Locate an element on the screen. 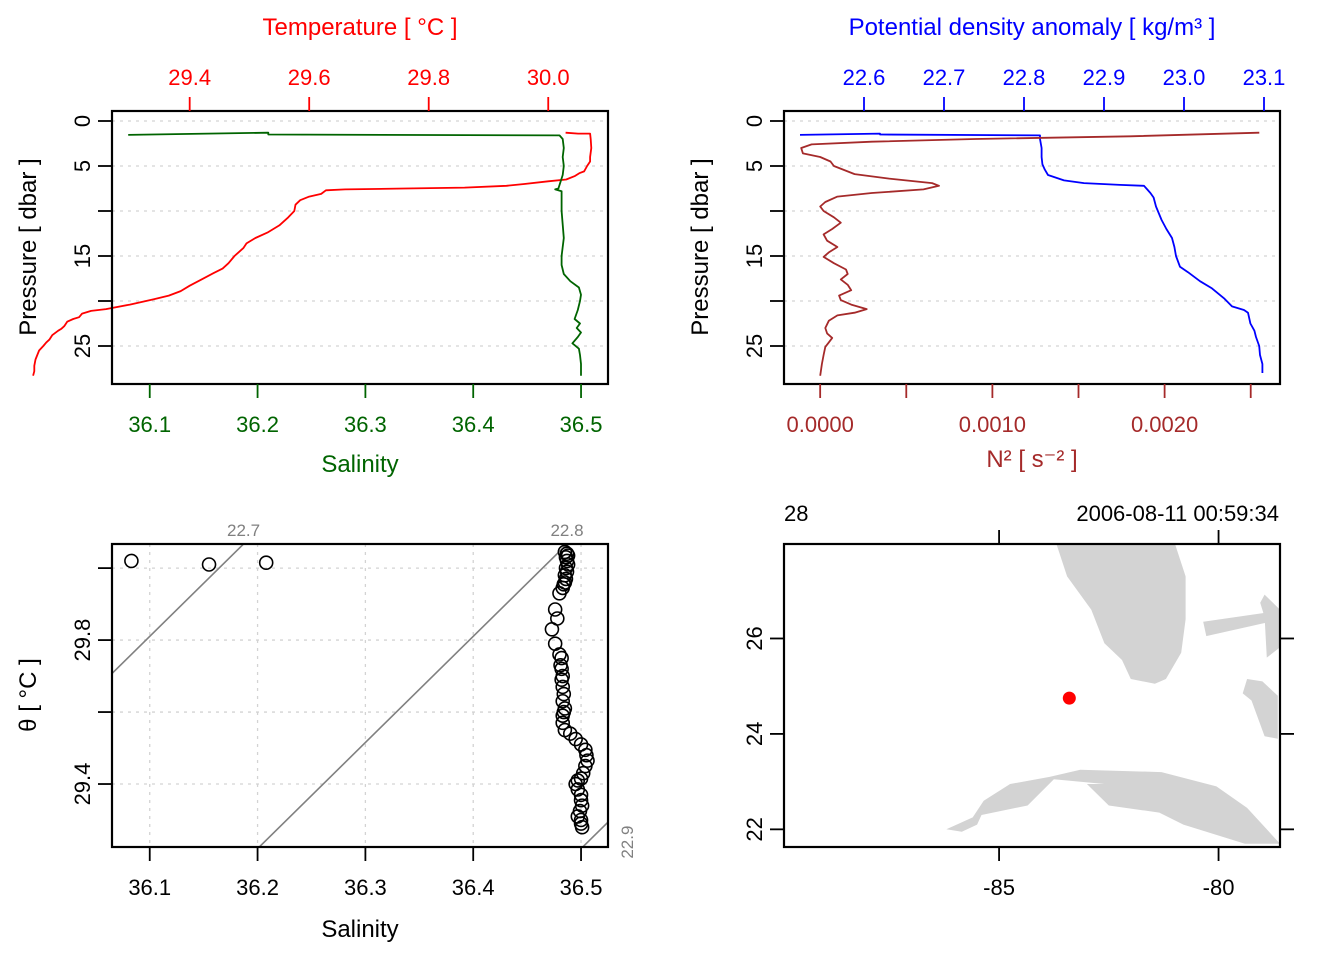 The width and height of the screenshot is (1344, 960). y-tick-label: 29.8 is located at coordinates (82, 640).